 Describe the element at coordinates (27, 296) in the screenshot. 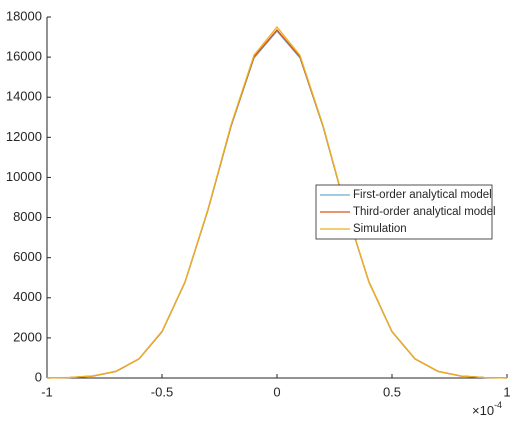

I see `y-tick-label: 4000` at that location.